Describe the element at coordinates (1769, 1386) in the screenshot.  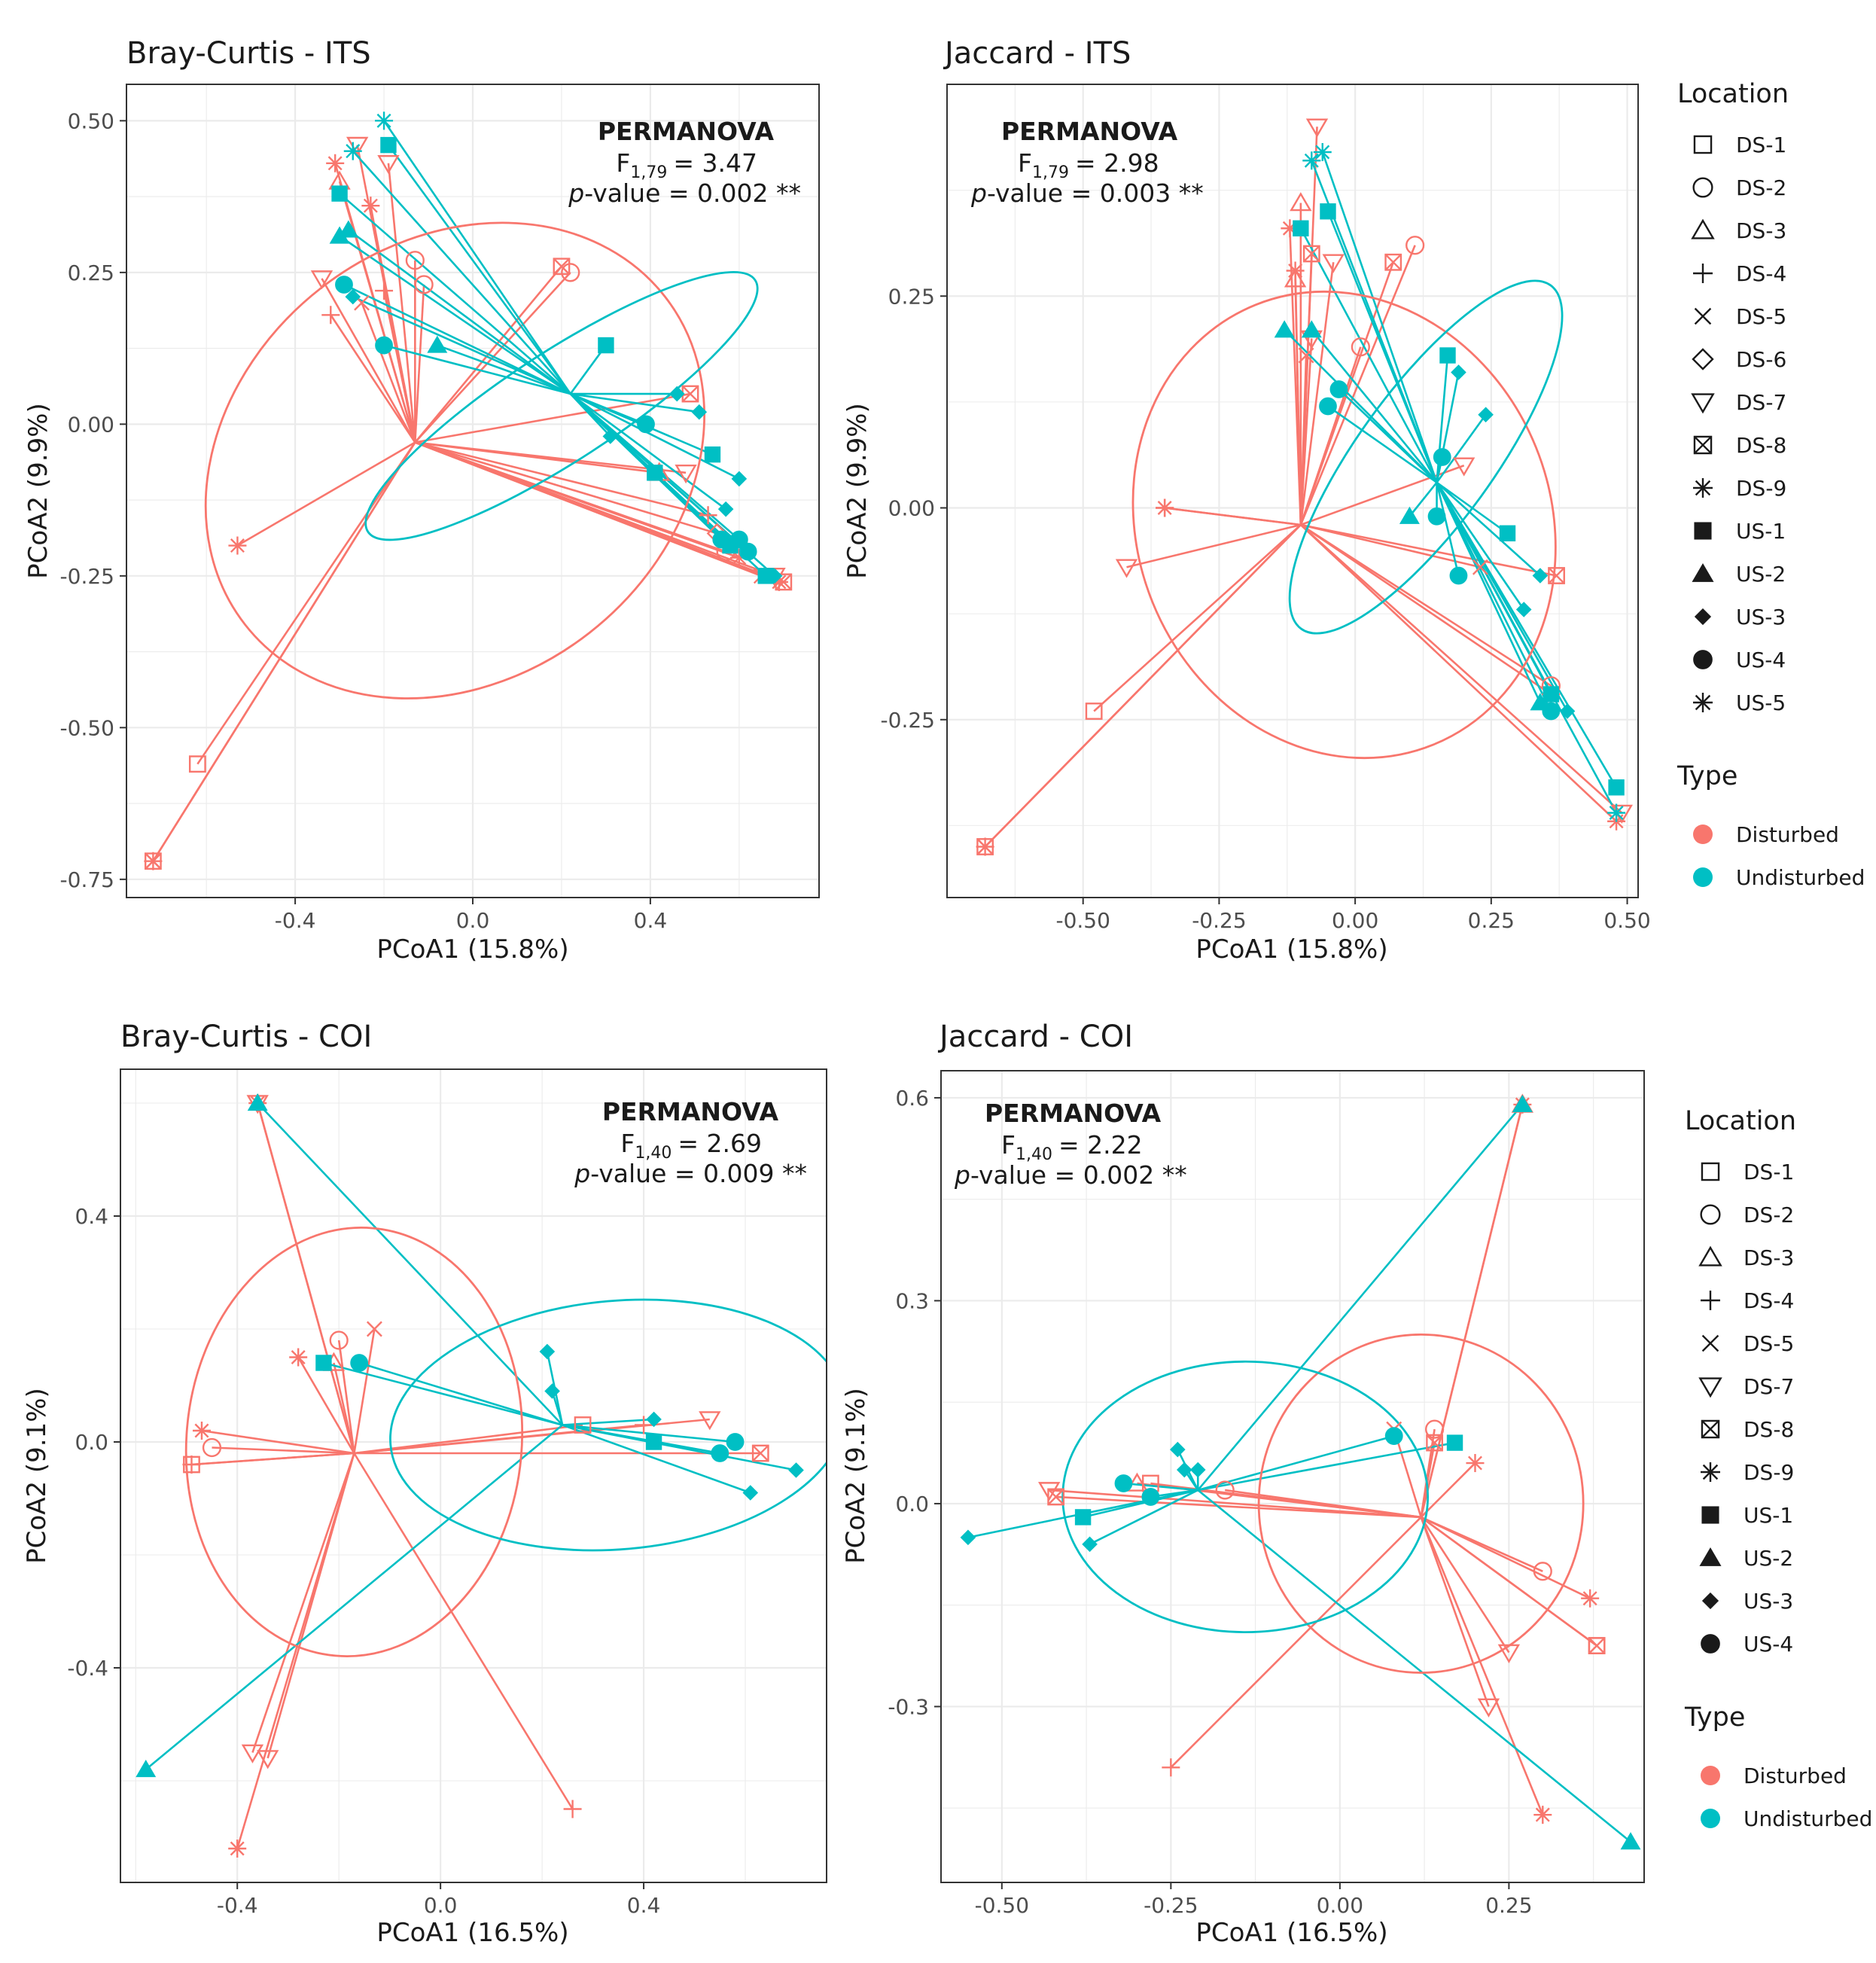
I see `legend-item-ds-7: DS-7` at that location.